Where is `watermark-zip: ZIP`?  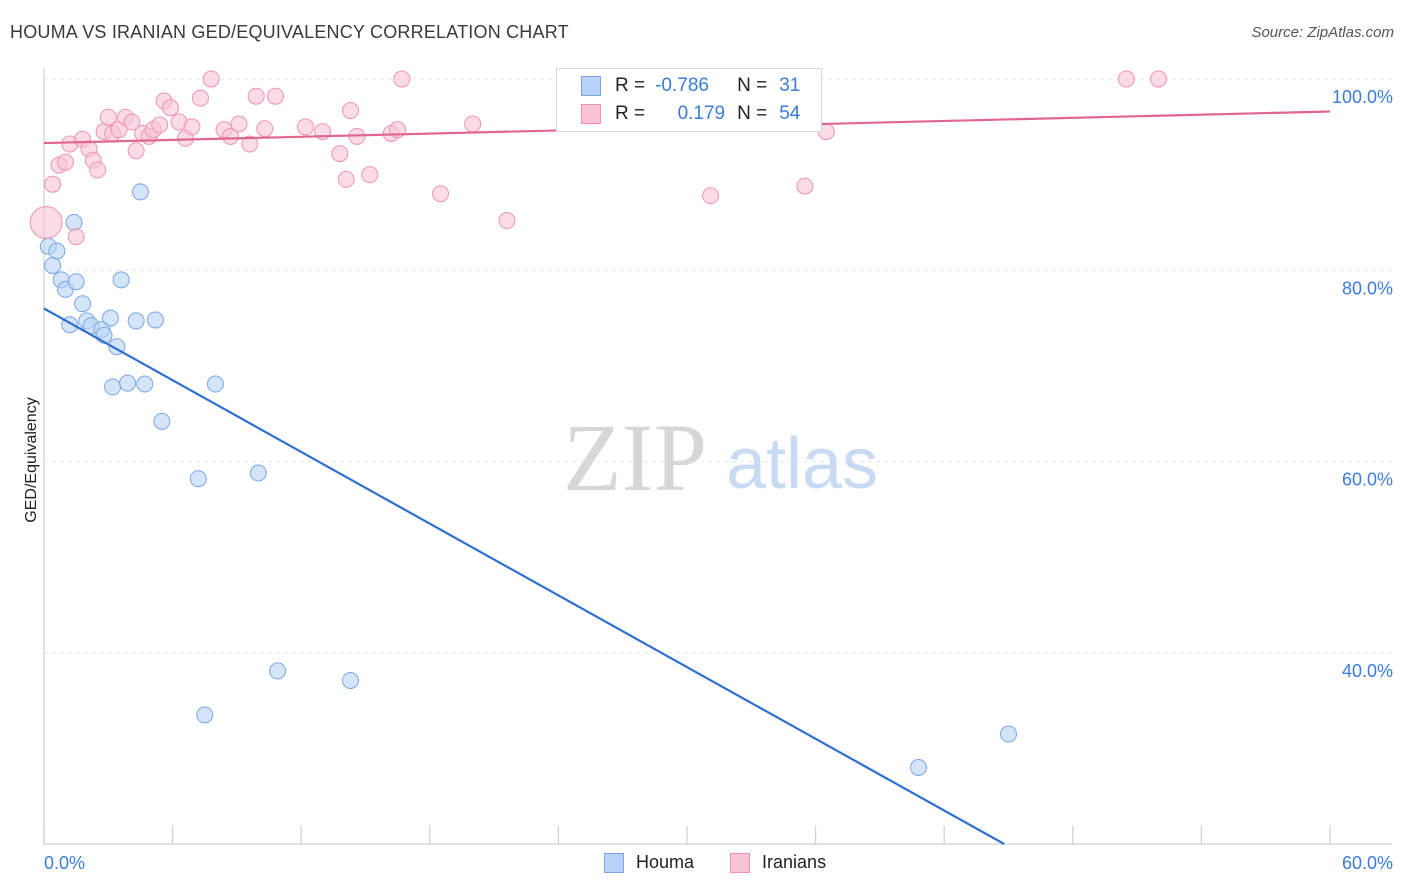 watermark-zip: ZIP is located at coordinates (635, 457).